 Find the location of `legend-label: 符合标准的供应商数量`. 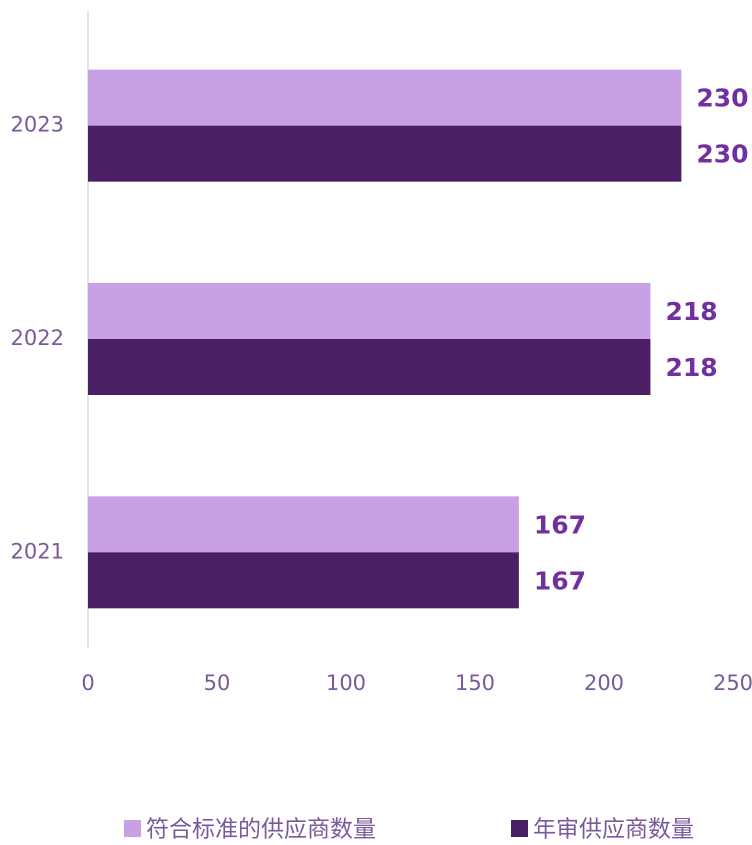

legend-label: 符合标准的供应商数量 is located at coordinates (261, 830).